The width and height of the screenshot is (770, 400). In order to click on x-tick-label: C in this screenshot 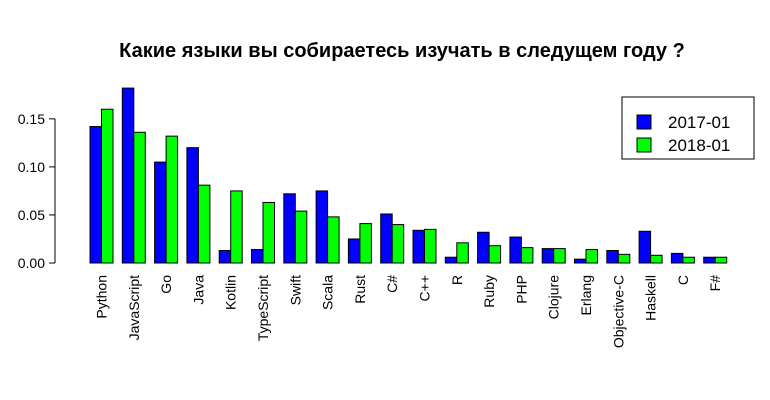, I will do `click(683, 280)`.